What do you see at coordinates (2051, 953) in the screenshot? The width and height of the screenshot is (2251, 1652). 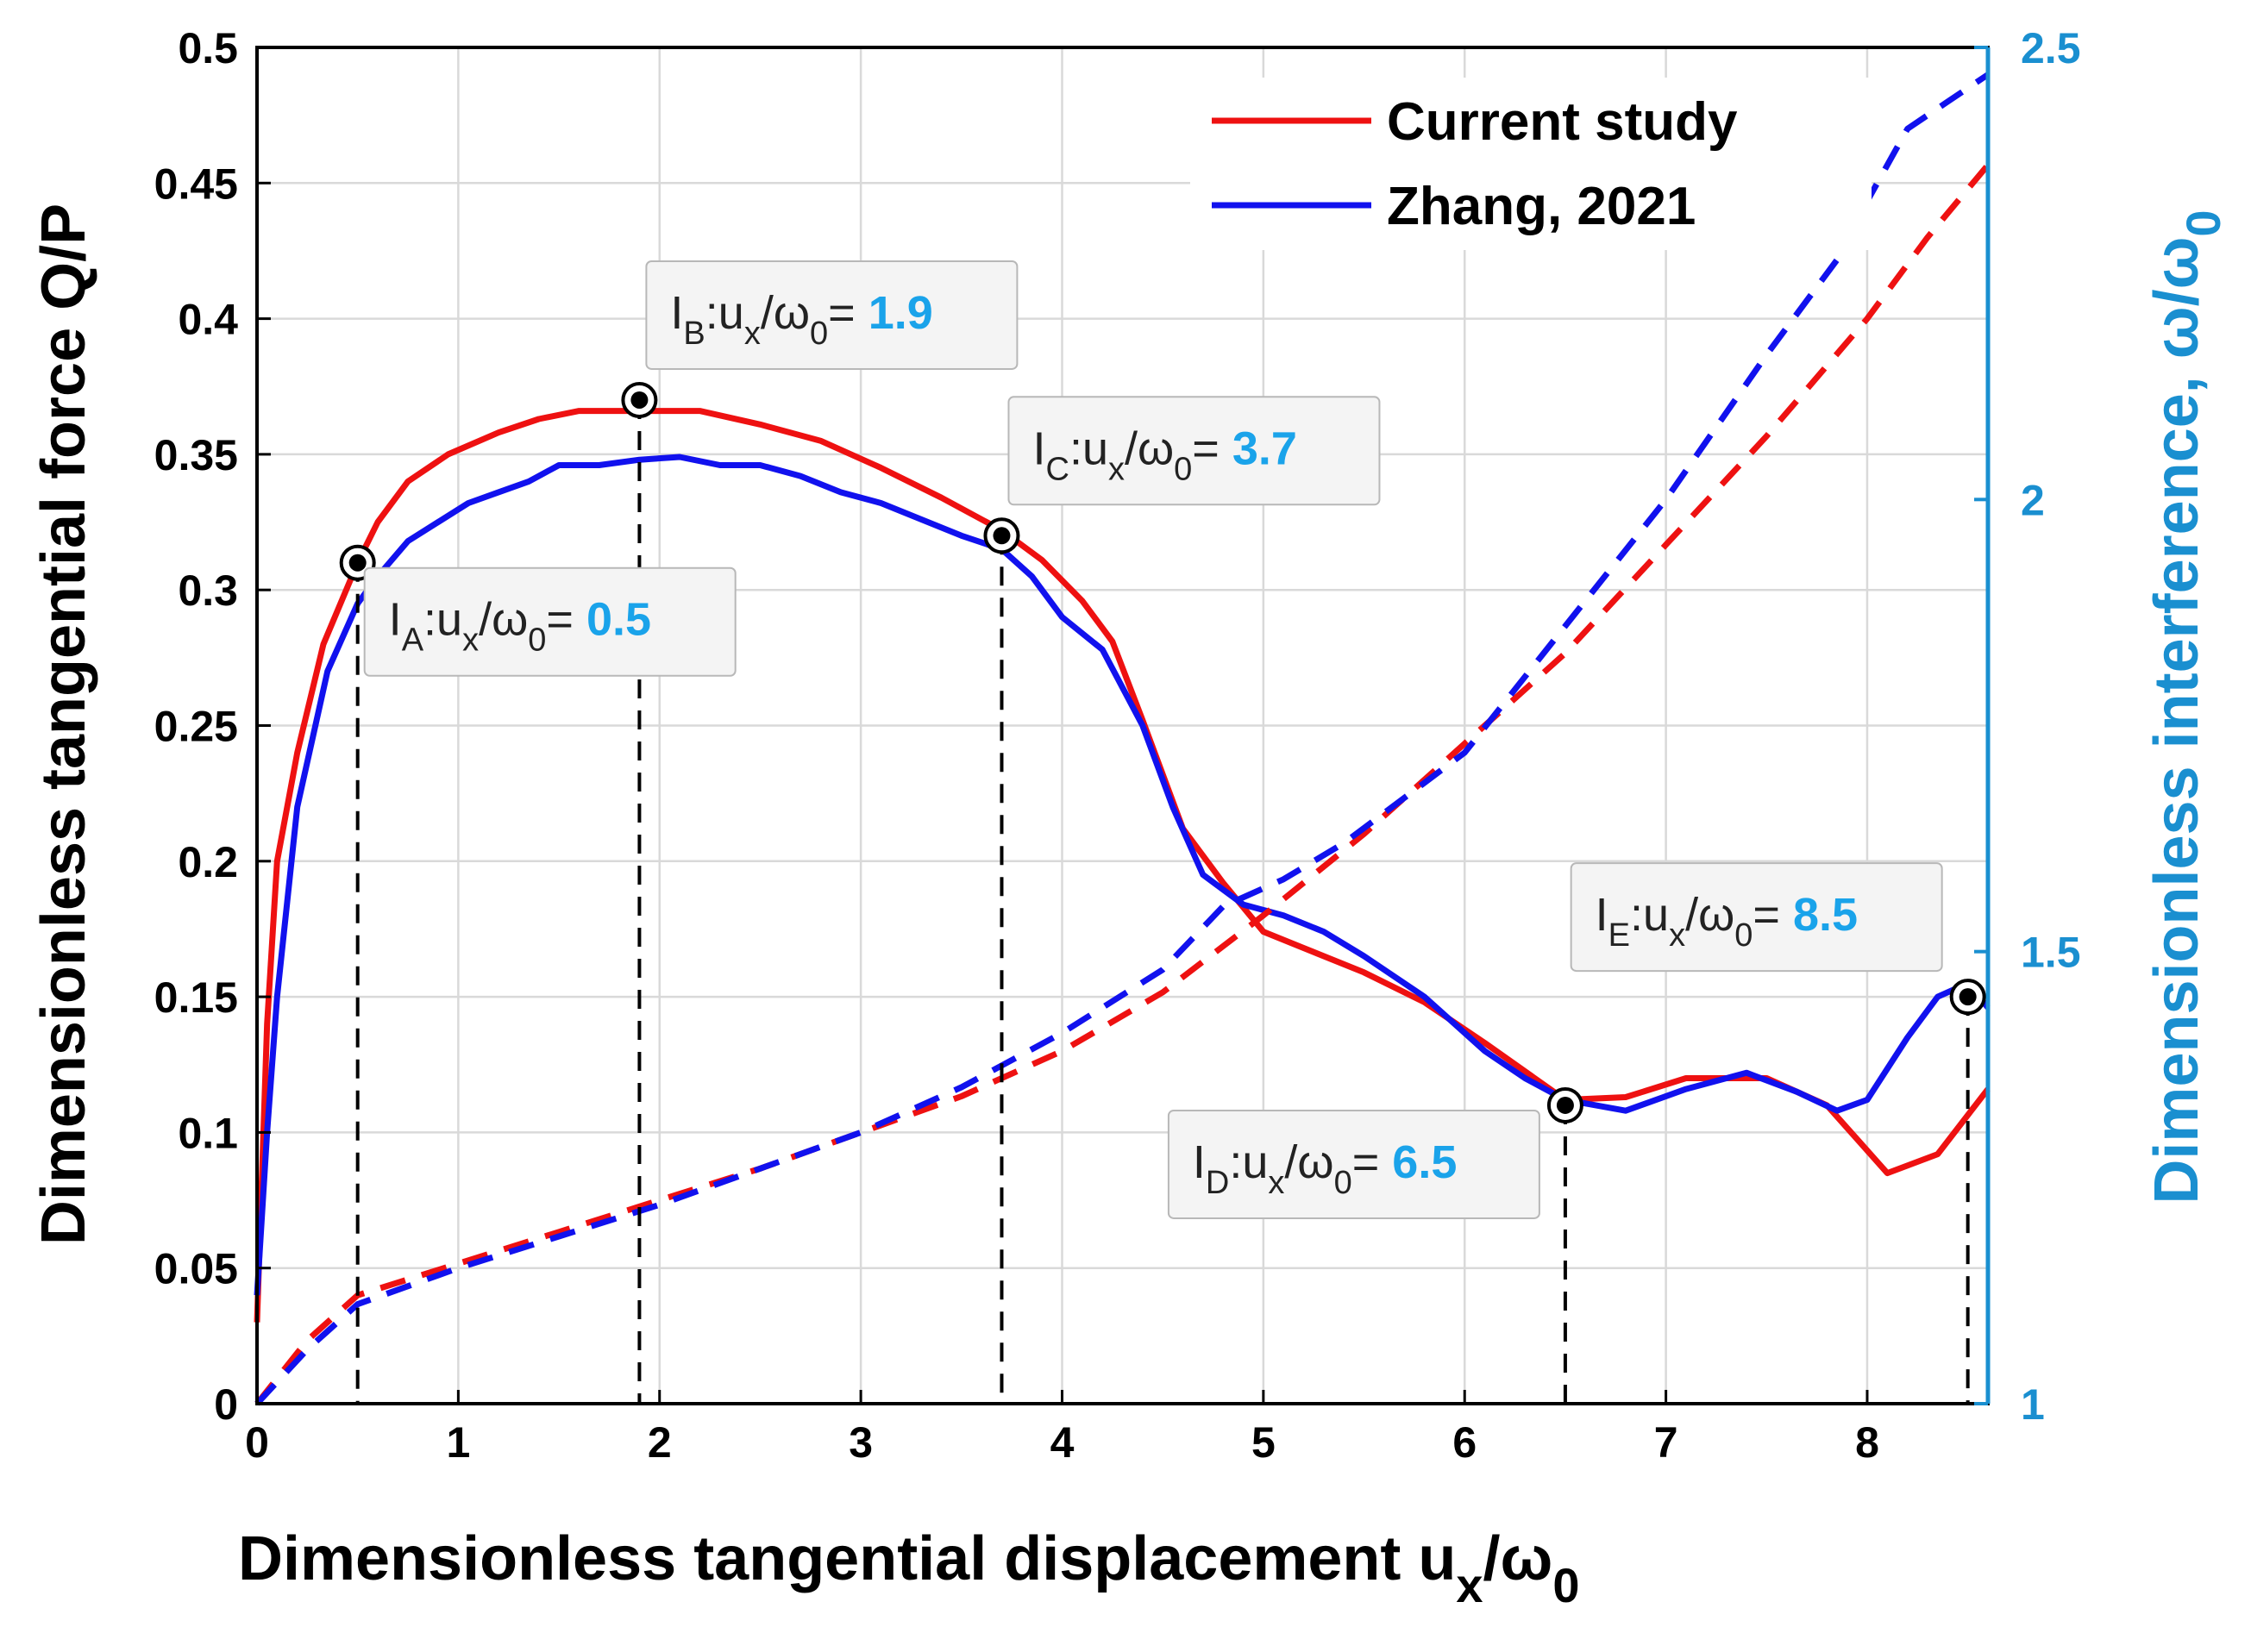 I see `y2-tick-label: 1.5` at bounding box center [2051, 953].